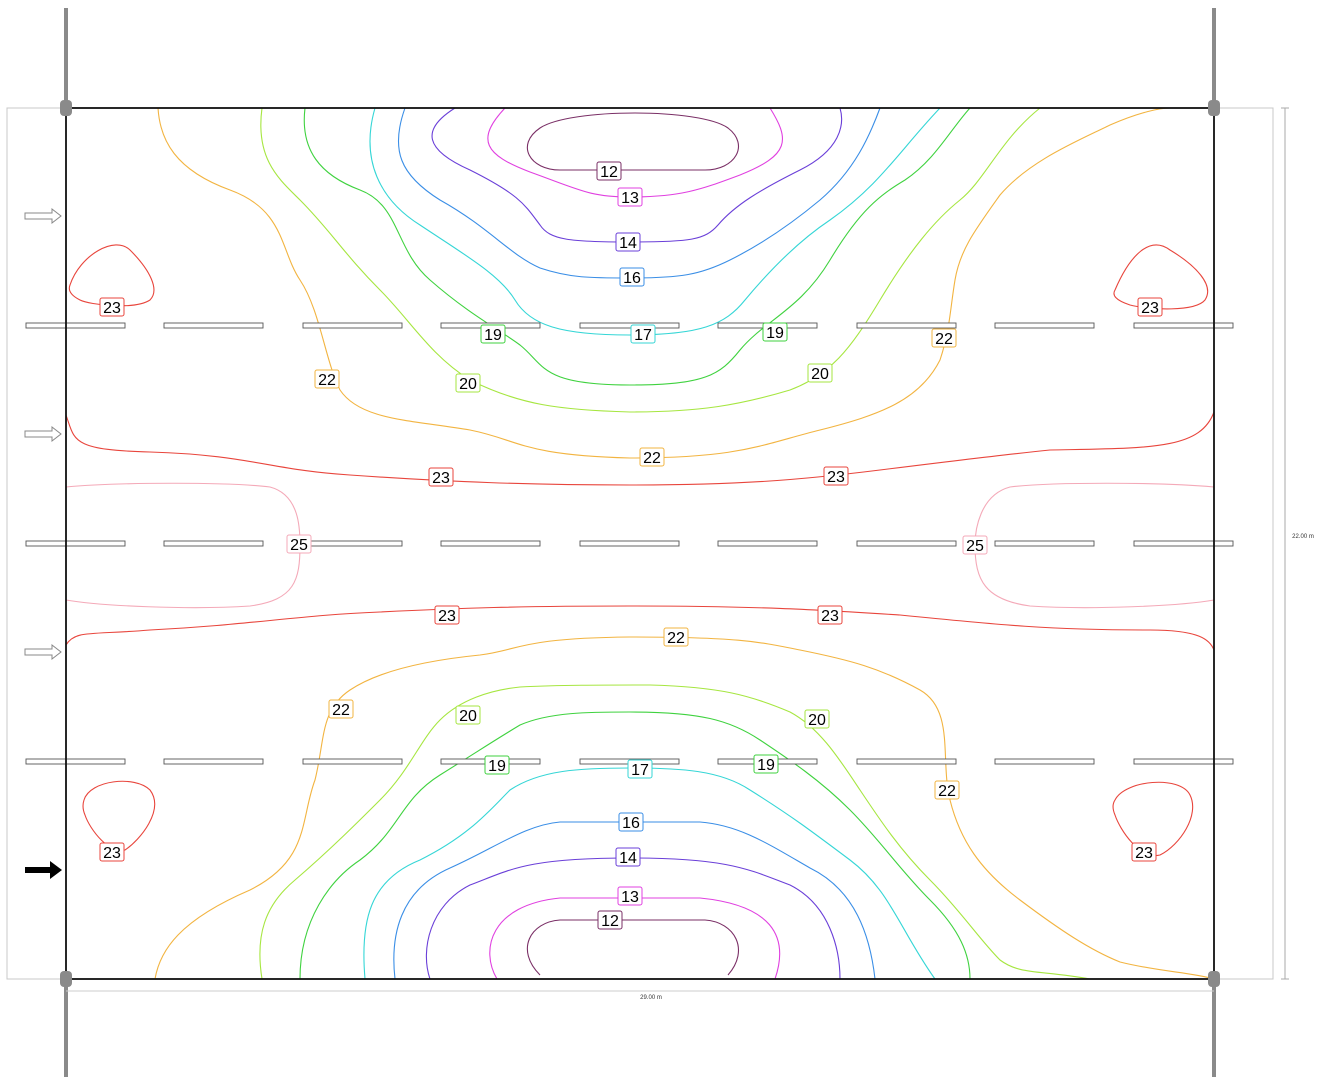 The image size is (1322, 1077). Describe the element at coordinates (111, 275) in the screenshot. I see `isoline-23-loop-tl` at that location.